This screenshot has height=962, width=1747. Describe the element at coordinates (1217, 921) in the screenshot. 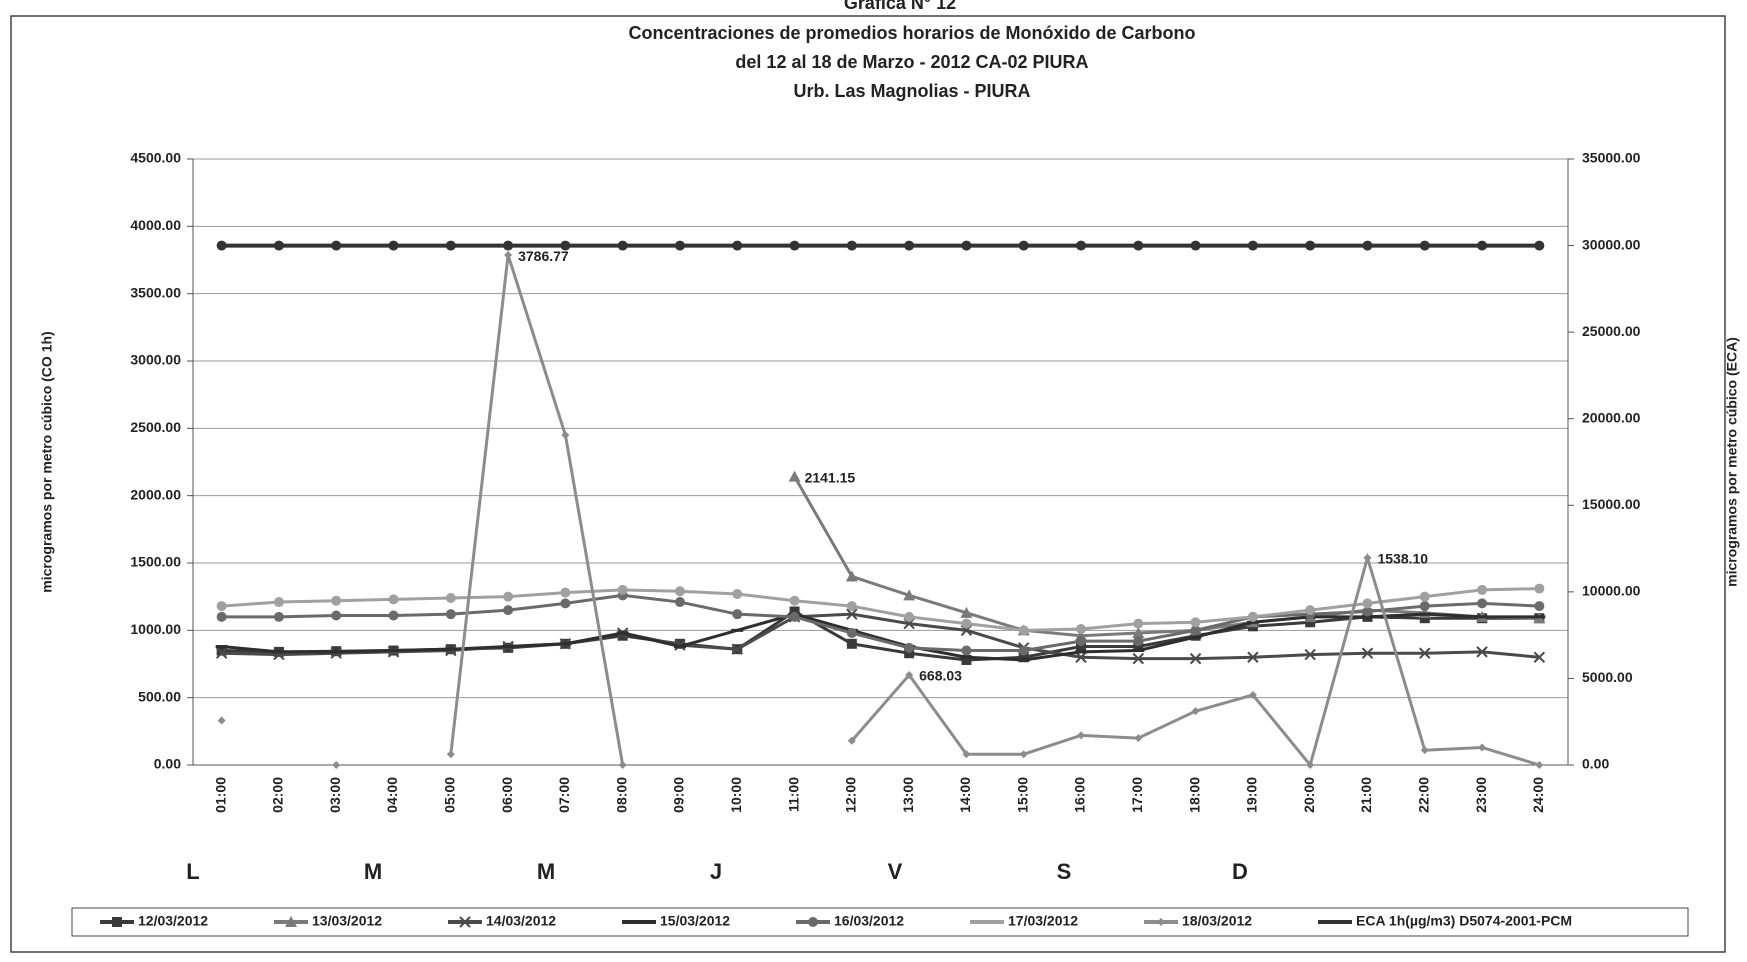

I see `legend-label: 18/03/2012` at that location.